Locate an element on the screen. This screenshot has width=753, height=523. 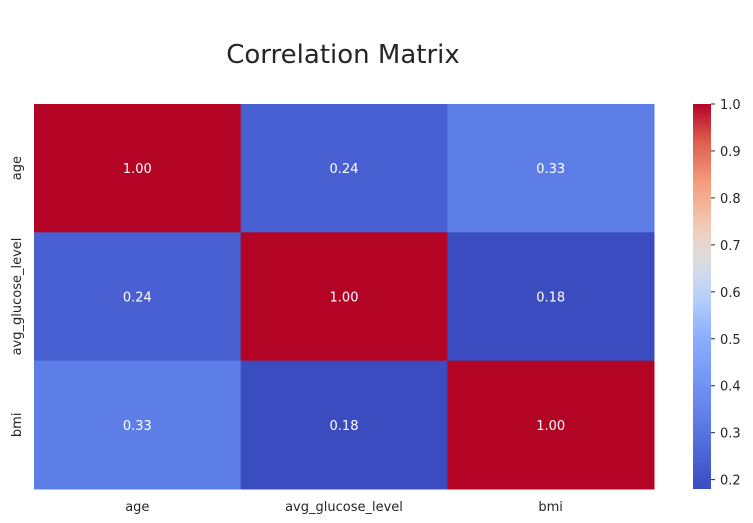
heatmap-cell-bmi-age is located at coordinates (138, 425).